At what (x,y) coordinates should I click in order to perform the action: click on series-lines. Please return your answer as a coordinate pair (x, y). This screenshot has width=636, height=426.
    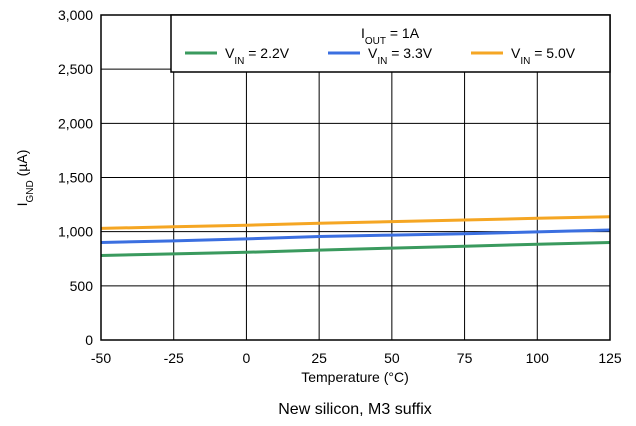
    Looking at the image, I should click on (355, 236).